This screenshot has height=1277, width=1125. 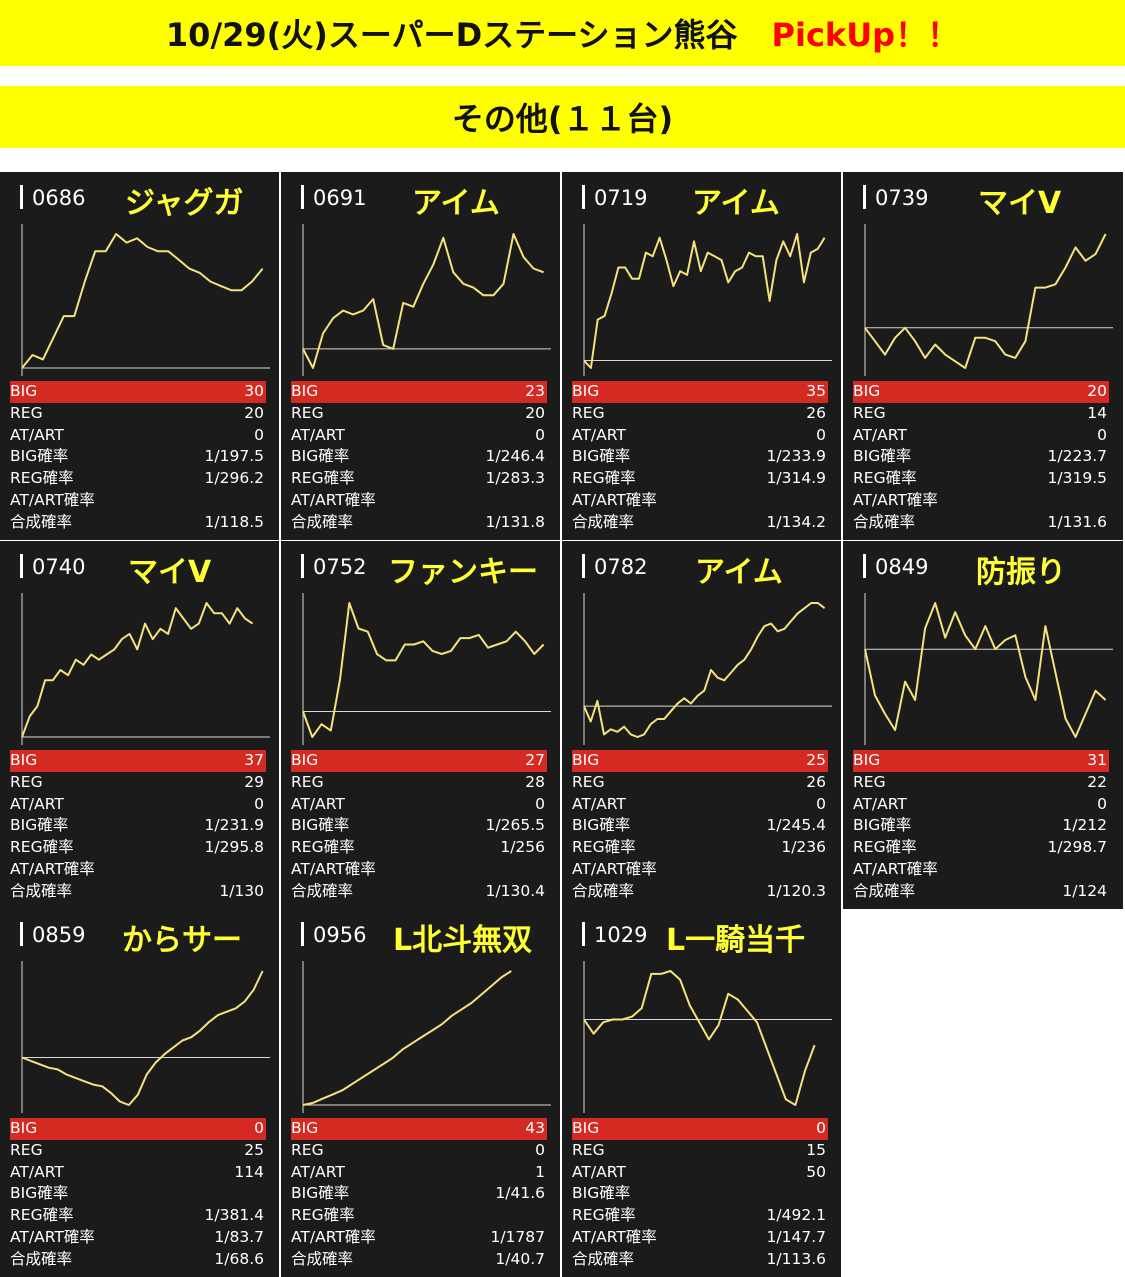 What do you see at coordinates (419, 1216) in the screenshot?
I see `stat-row-reg-p: REG確率` at bounding box center [419, 1216].